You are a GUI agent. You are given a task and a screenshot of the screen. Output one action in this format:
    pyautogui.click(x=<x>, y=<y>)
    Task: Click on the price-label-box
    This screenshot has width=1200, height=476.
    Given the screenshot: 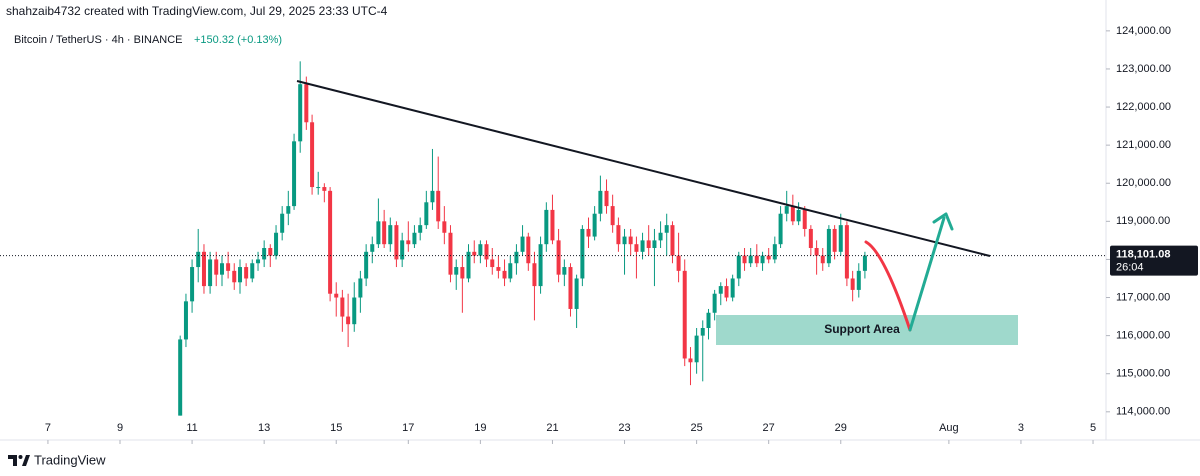 What is the action you would take?
    pyautogui.click(x=1154, y=260)
    